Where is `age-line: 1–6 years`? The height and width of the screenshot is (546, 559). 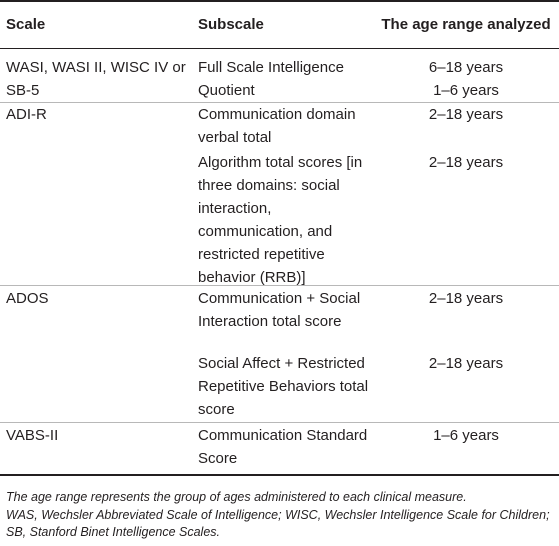
age-line: 1–6 years is located at coordinates (466, 90).